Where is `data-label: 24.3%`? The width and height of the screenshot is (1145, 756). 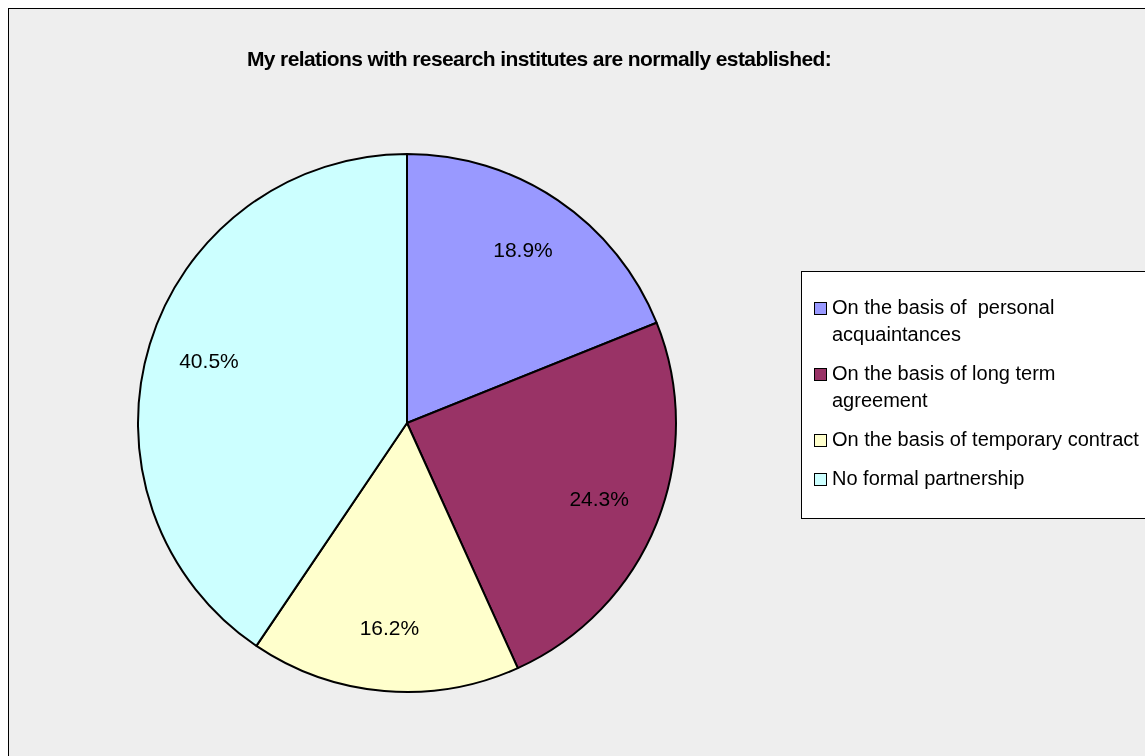 data-label: 24.3% is located at coordinates (599, 499).